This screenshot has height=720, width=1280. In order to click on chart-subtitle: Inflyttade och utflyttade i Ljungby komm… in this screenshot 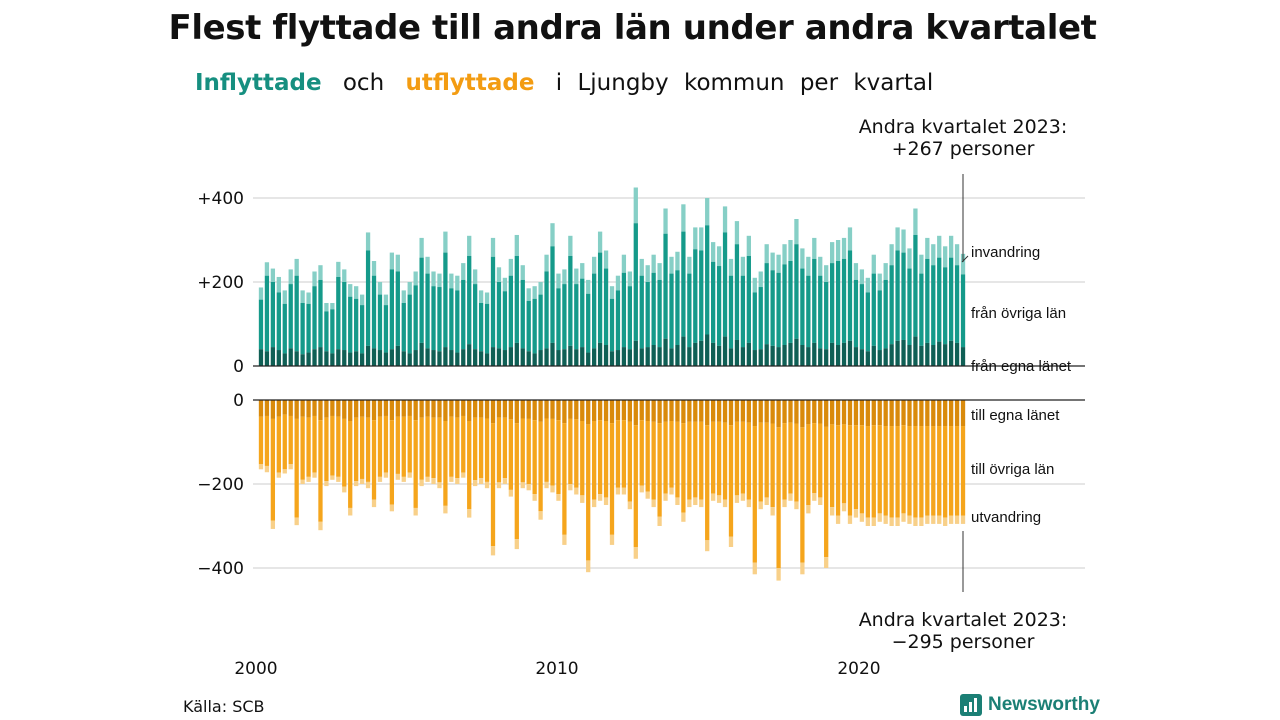, I will do `click(571, 83)`.